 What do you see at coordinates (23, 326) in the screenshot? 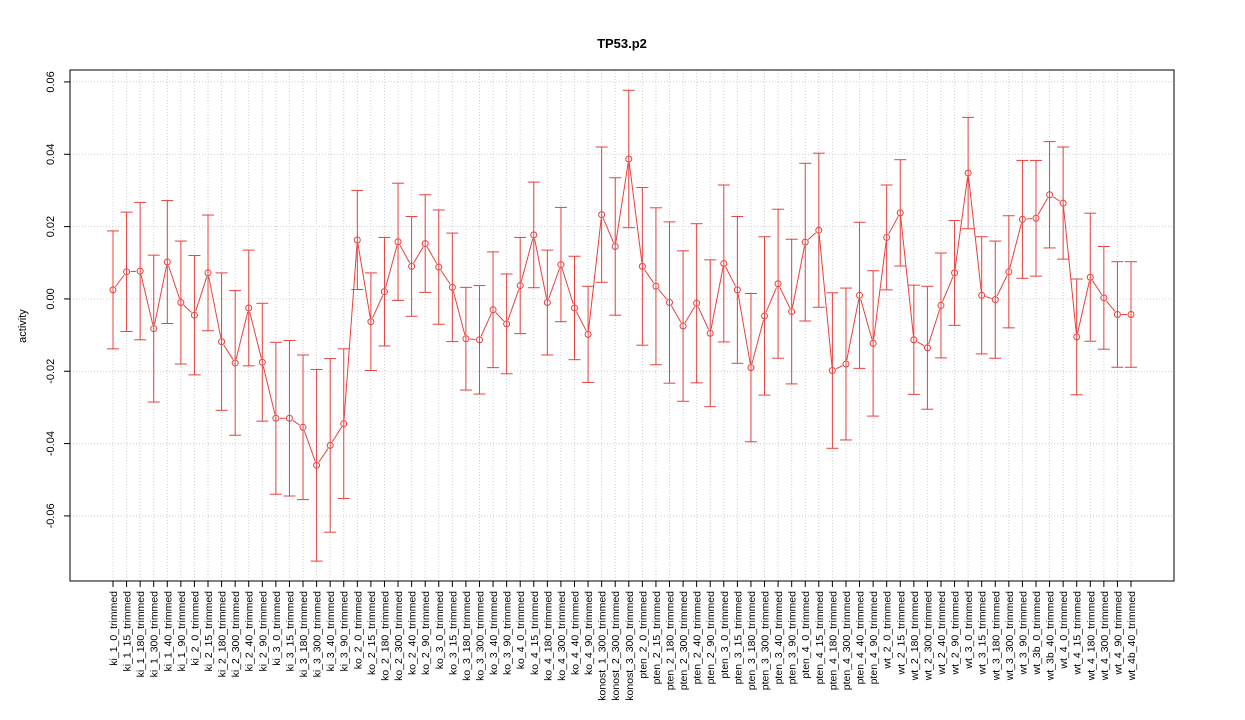
I see `y-axis-label: activity` at bounding box center [23, 326].